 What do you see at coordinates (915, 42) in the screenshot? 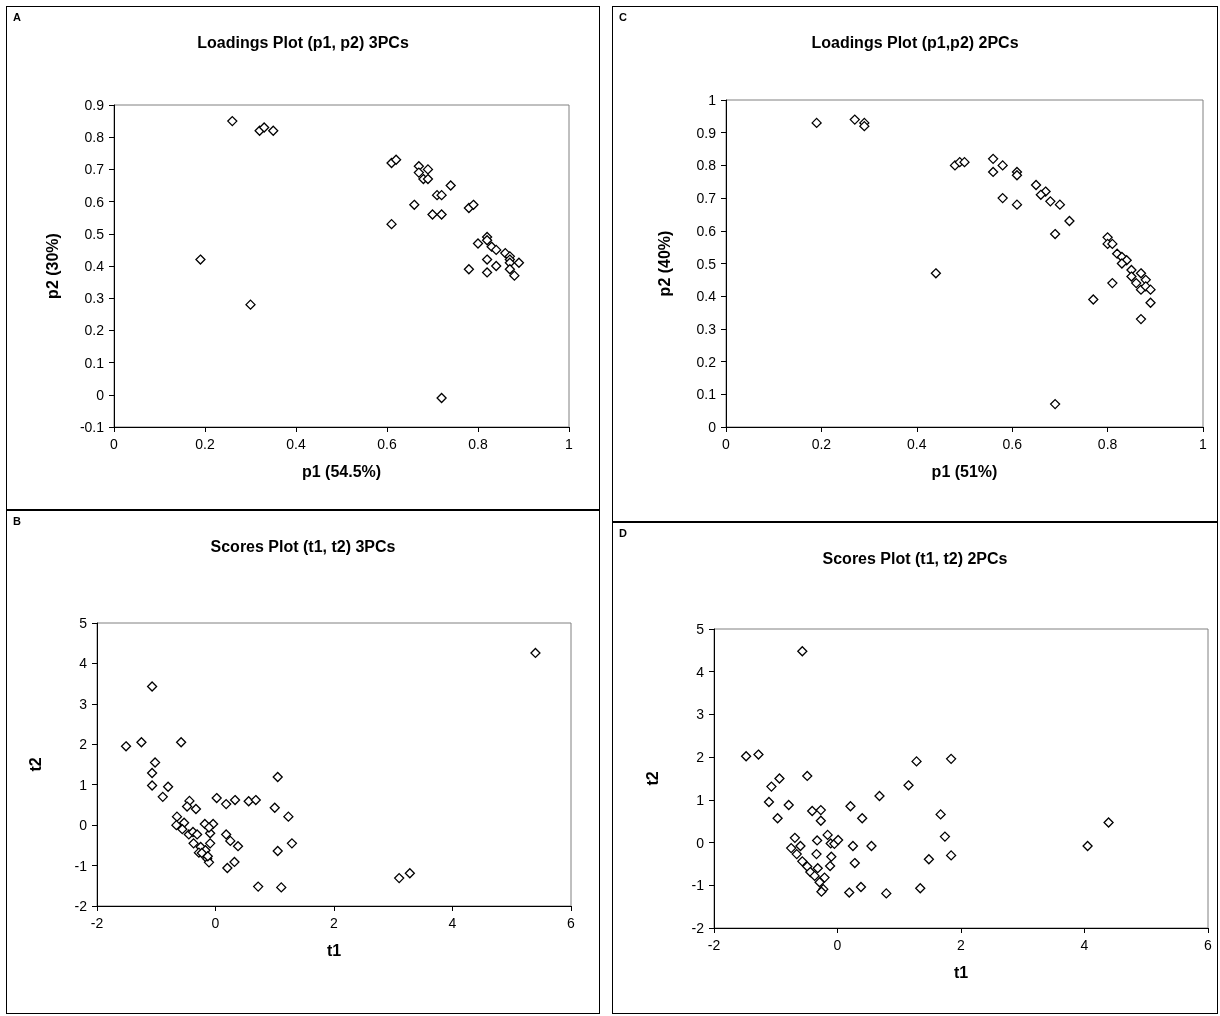
I see `chart-title: Loadings Plot (p1,p2) 2PCs` at bounding box center [915, 42].